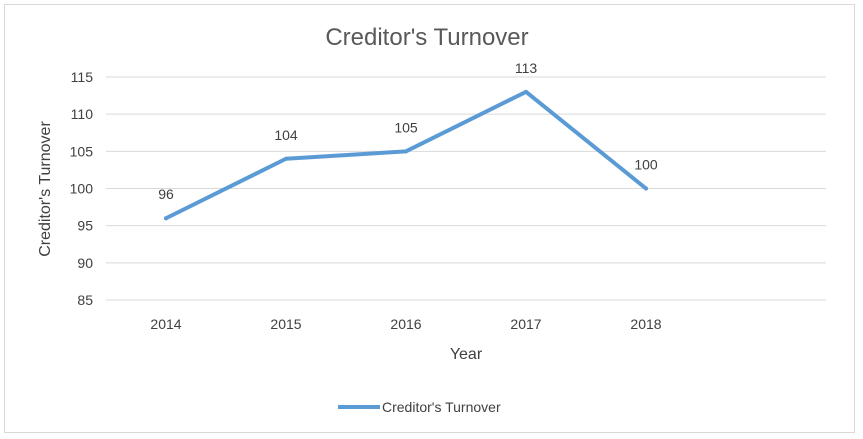 The image size is (863, 439). What do you see at coordinates (646, 165) in the screenshot?
I see `data-label: 100` at bounding box center [646, 165].